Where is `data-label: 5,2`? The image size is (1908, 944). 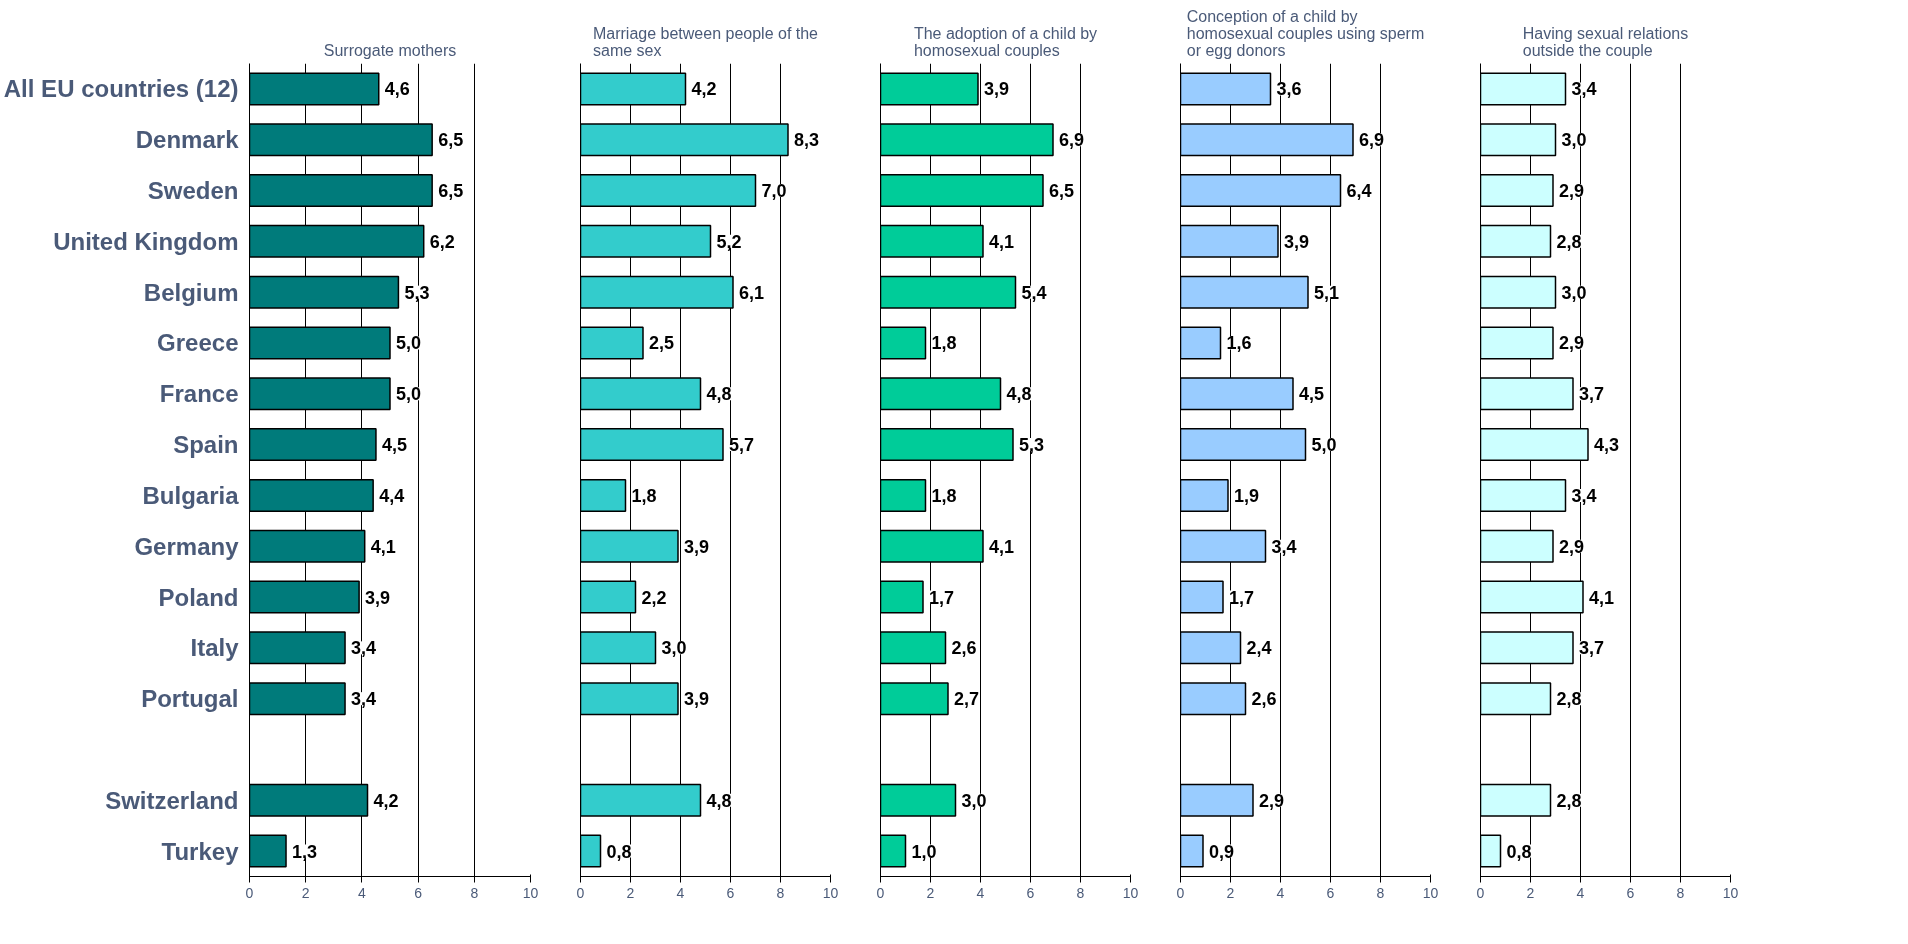
data-label: 5,2 is located at coordinates (729, 241).